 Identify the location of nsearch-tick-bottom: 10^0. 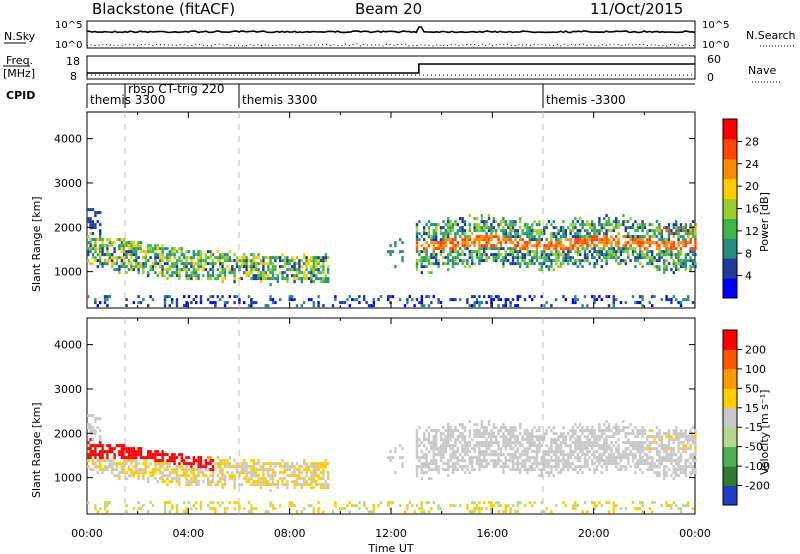
(715, 45).